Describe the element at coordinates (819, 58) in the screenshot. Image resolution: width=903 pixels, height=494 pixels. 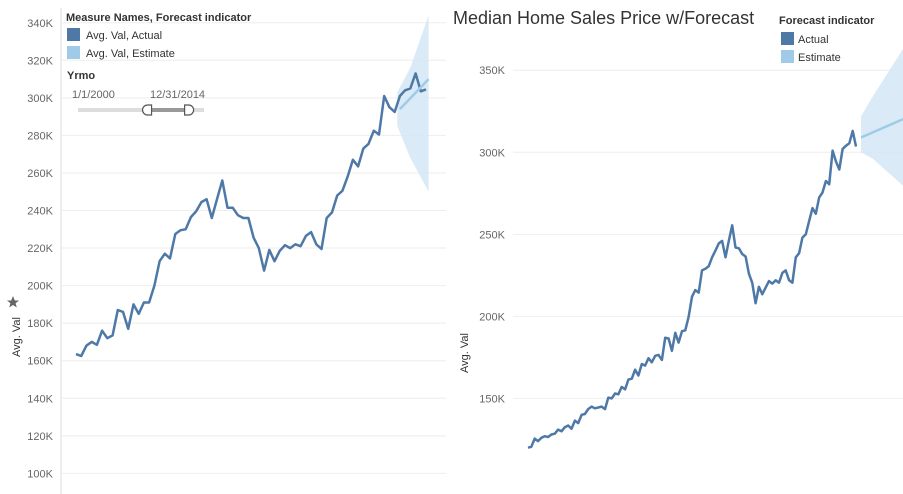
I see `right-legend-label-estimate: Estimate` at that location.